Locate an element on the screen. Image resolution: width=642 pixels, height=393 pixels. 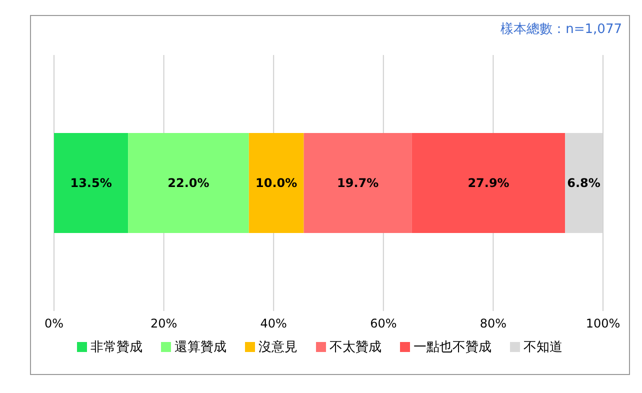
x-tick-label: 100% is located at coordinates (603, 323).